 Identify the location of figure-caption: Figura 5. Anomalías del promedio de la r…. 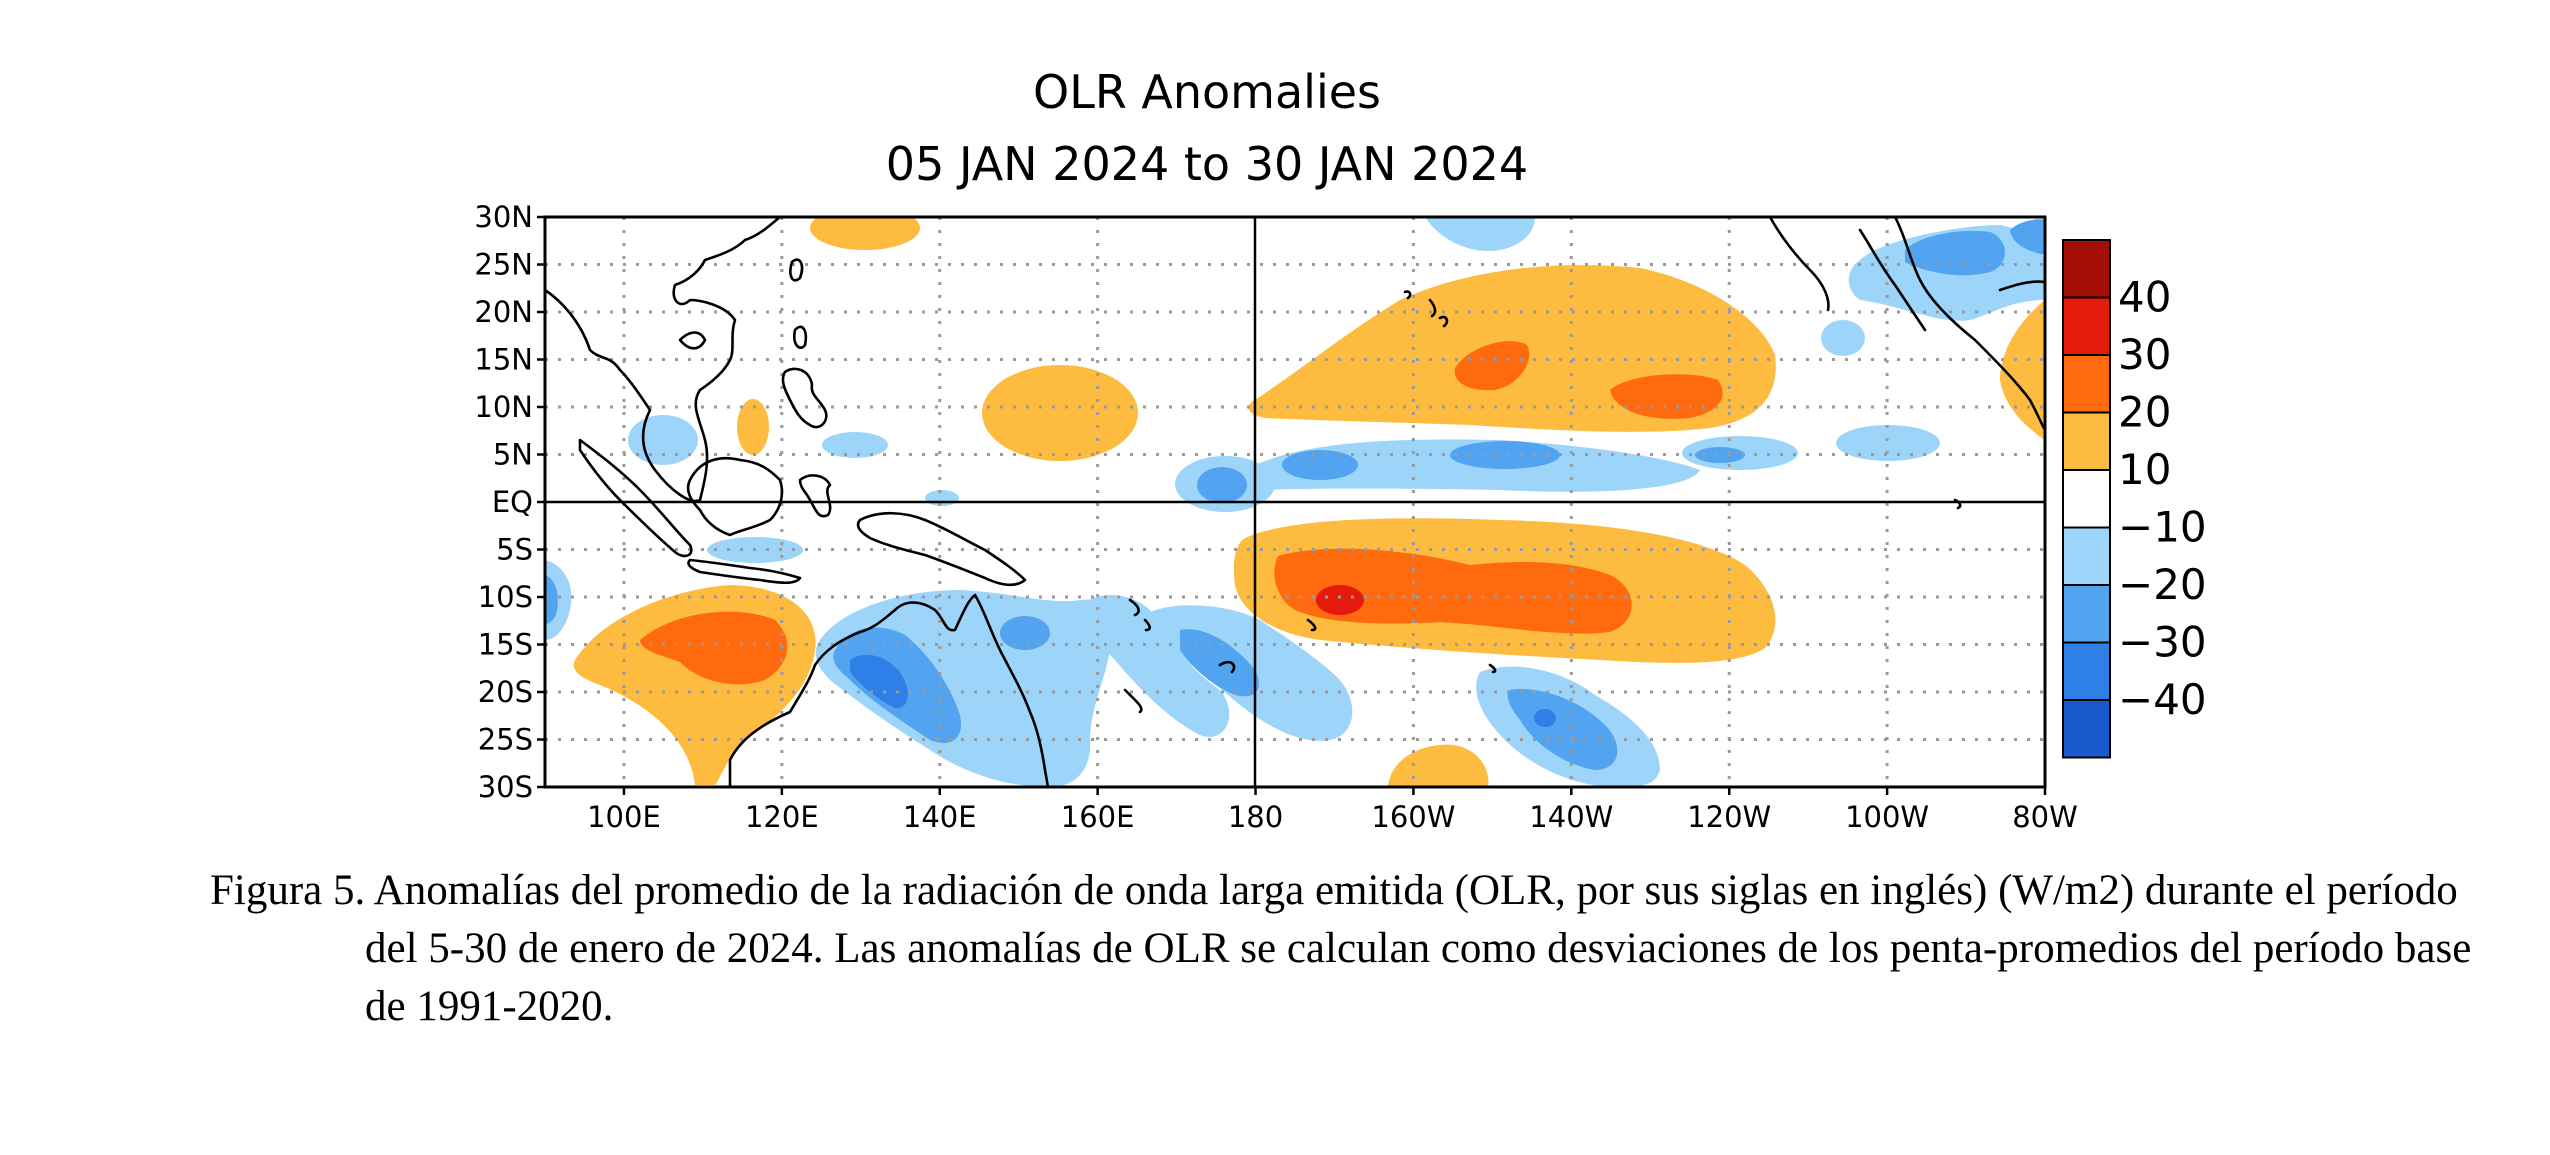
(1341, 948).